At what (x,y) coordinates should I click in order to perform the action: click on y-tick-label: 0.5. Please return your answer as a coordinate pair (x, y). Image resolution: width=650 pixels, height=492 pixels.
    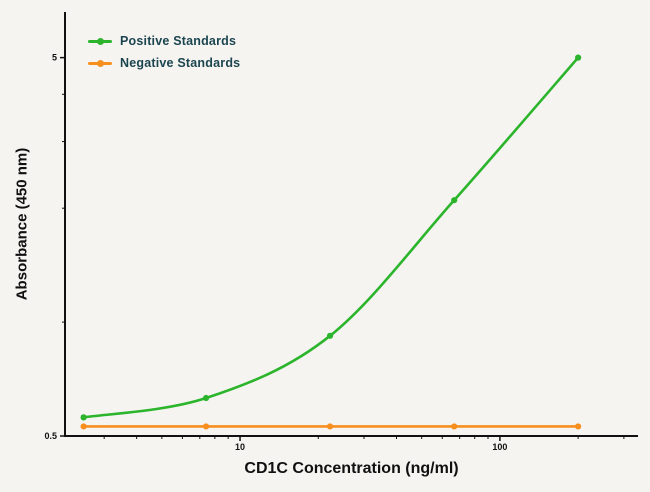
    Looking at the image, I should click on (50, 436).